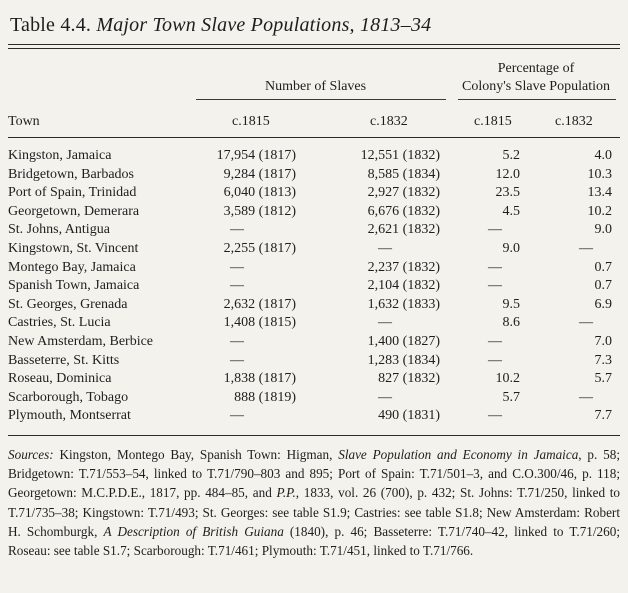 This screenshot has height=593, width=628. I want to click on pct-c1832-cell: 4.0, so click(603, 155).